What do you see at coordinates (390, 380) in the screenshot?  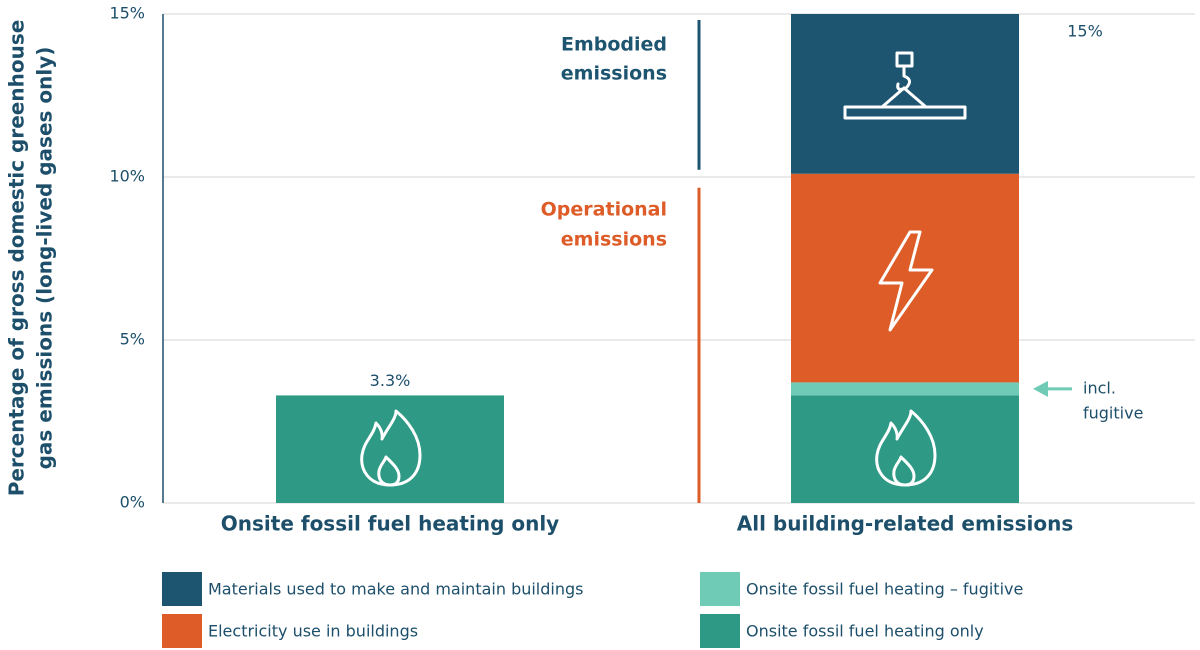 I see `total-label: 3.3%` at bounding box center [390, 380].